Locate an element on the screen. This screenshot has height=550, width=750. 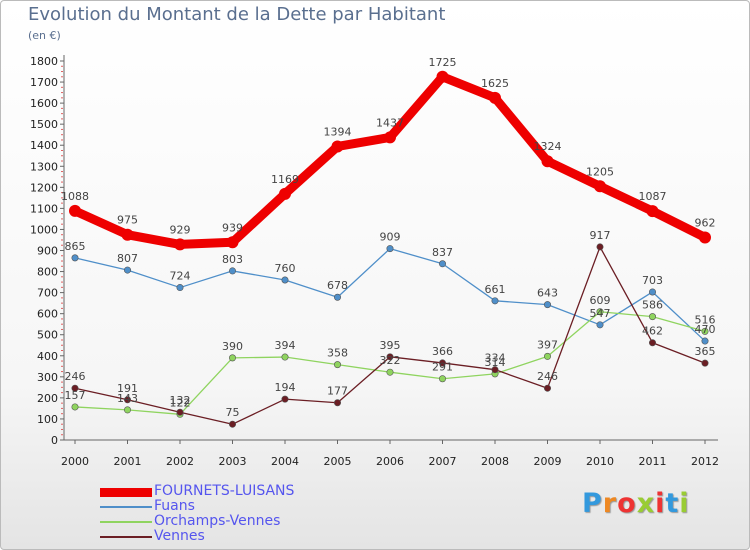
data-label: 157 is located at coordinates (75, 395).